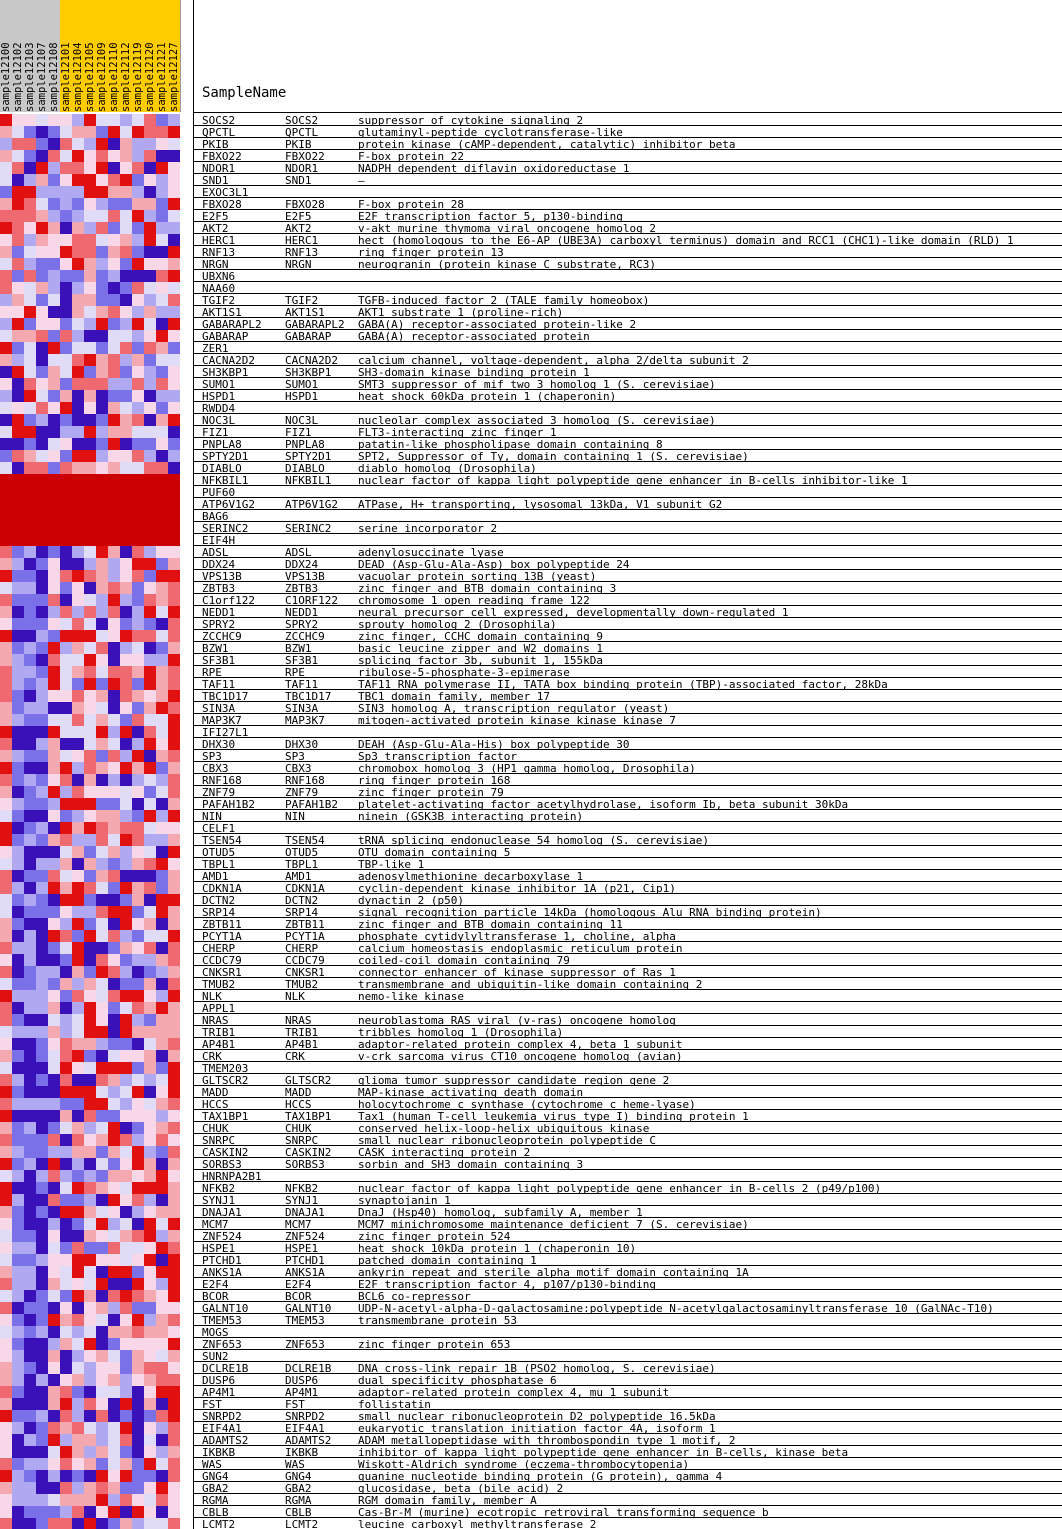  Describe the element at coordinates (150, 56) in the screenshot. I see `sample-header-bar` at that location.